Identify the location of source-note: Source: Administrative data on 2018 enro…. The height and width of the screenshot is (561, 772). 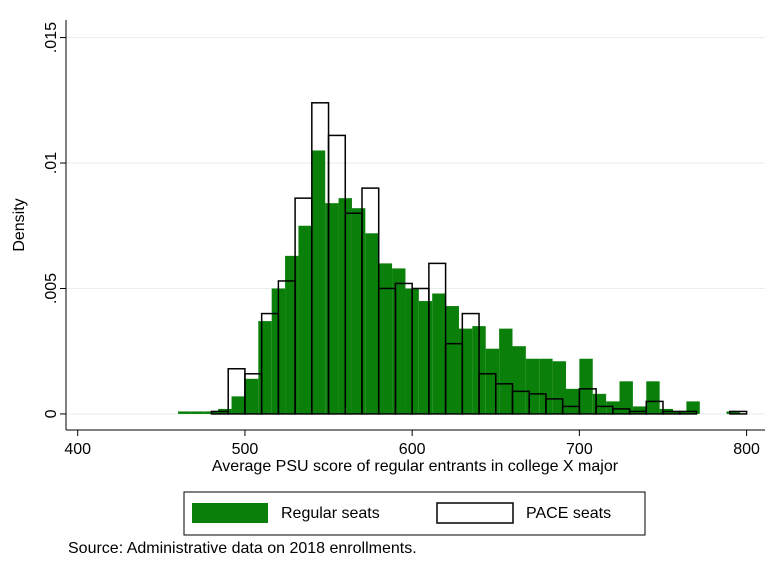
(242, 548).